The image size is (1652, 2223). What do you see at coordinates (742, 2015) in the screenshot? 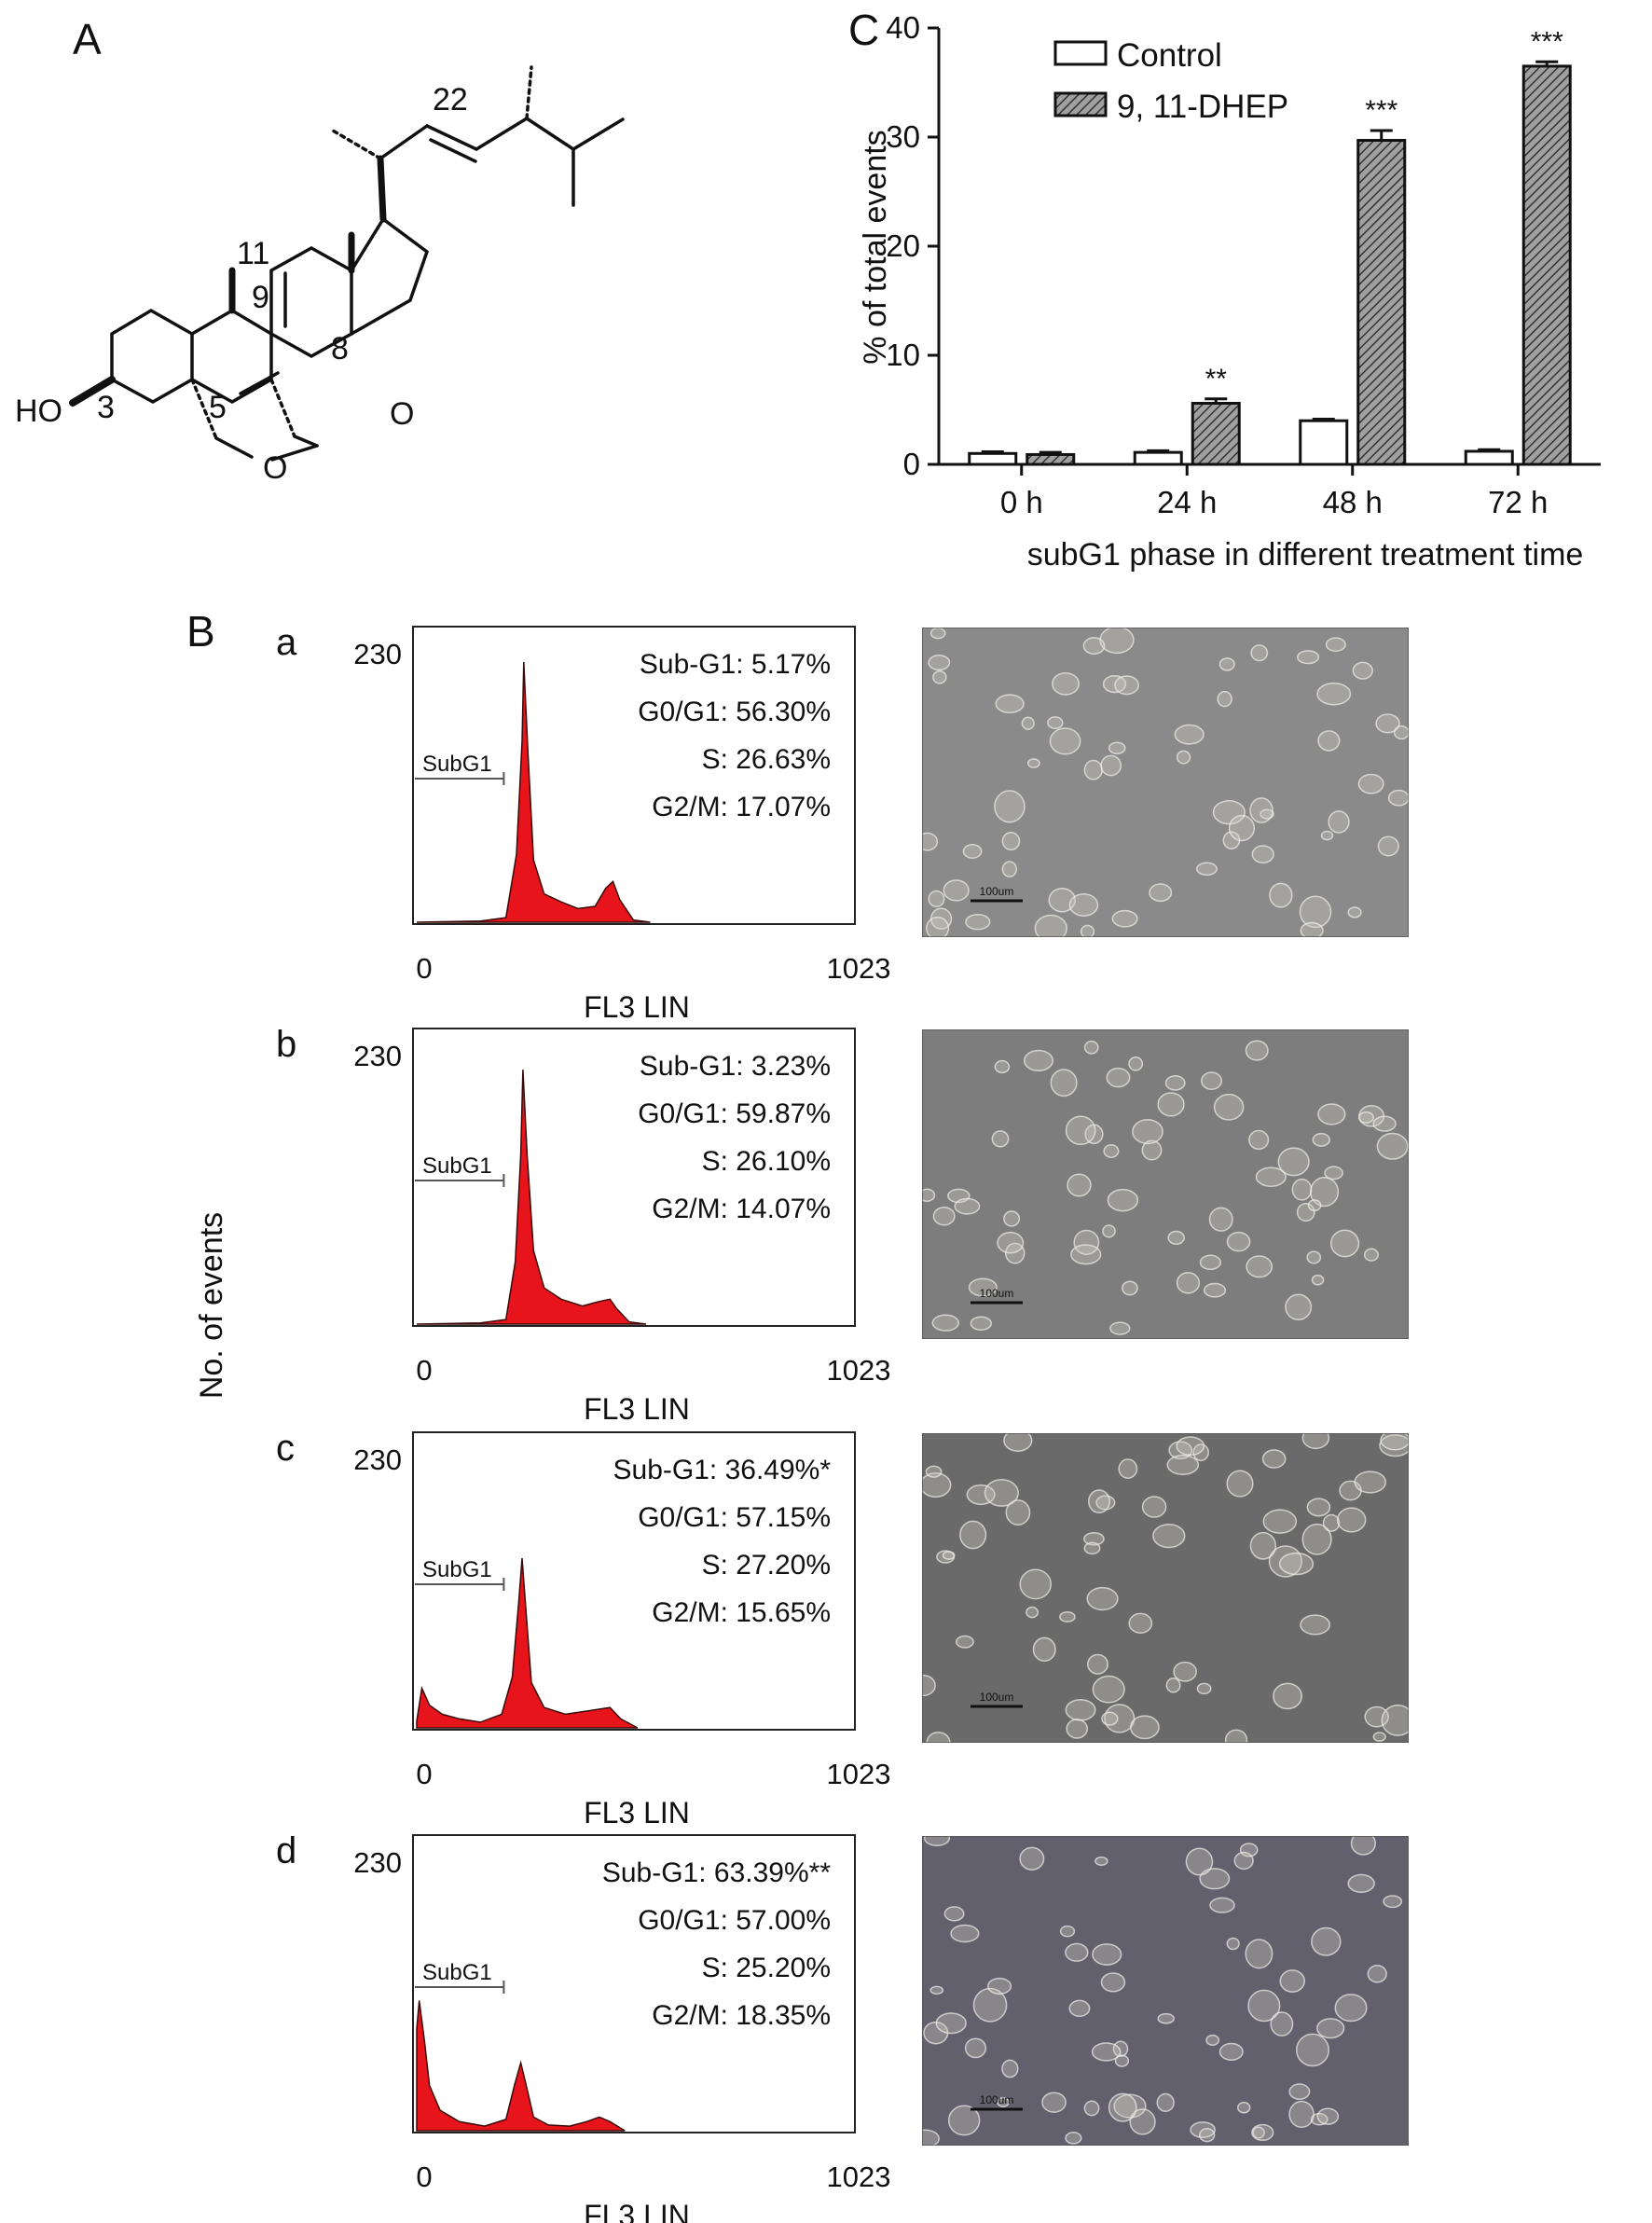
I see `flow-stat-text: G2/M: 18.35%` at bounding box center [742, 2015].